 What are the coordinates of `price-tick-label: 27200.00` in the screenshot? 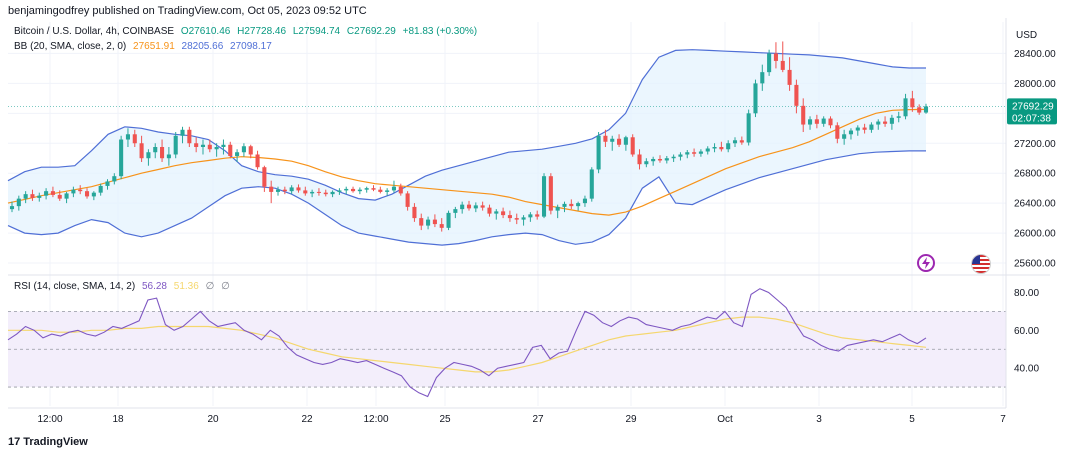 It's located at (1035, 144).